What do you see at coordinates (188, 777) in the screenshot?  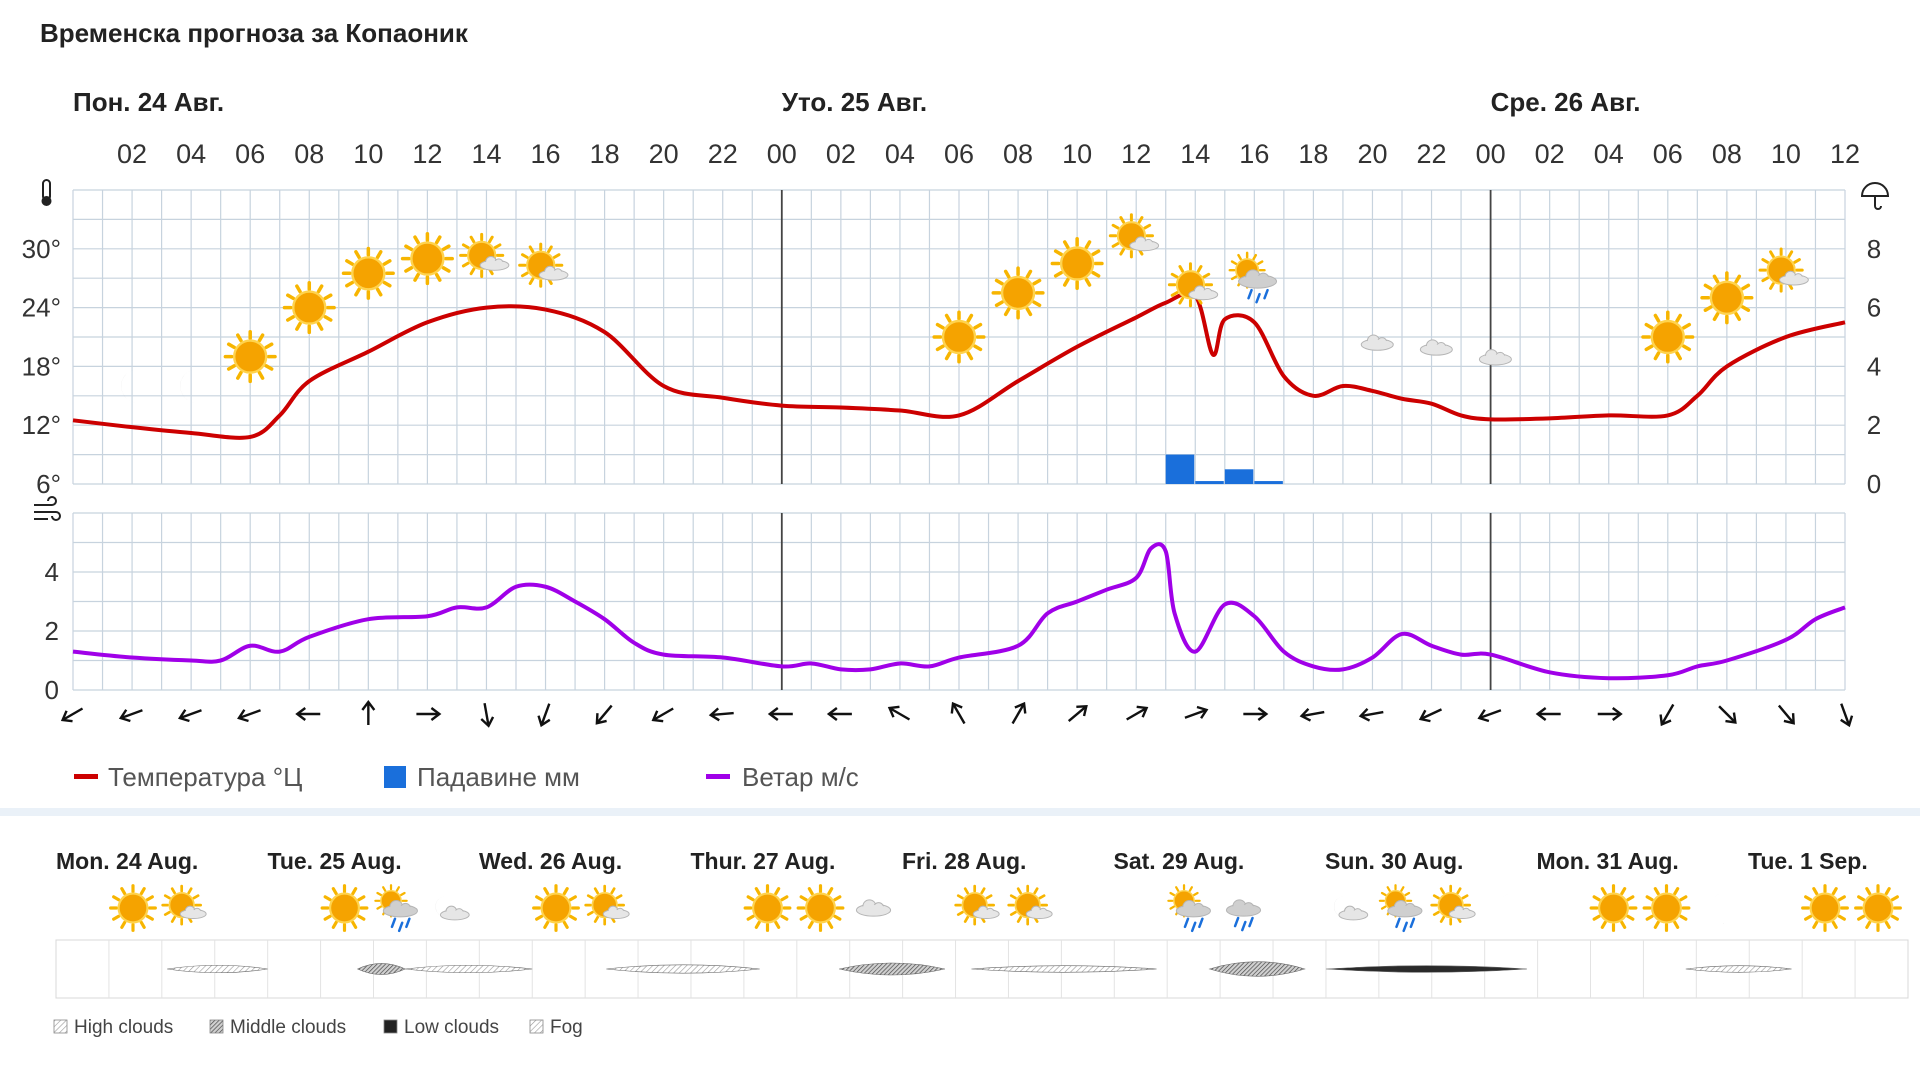 I see `legend-temperature: Температура °Ц` at bounding box center [188, 777].